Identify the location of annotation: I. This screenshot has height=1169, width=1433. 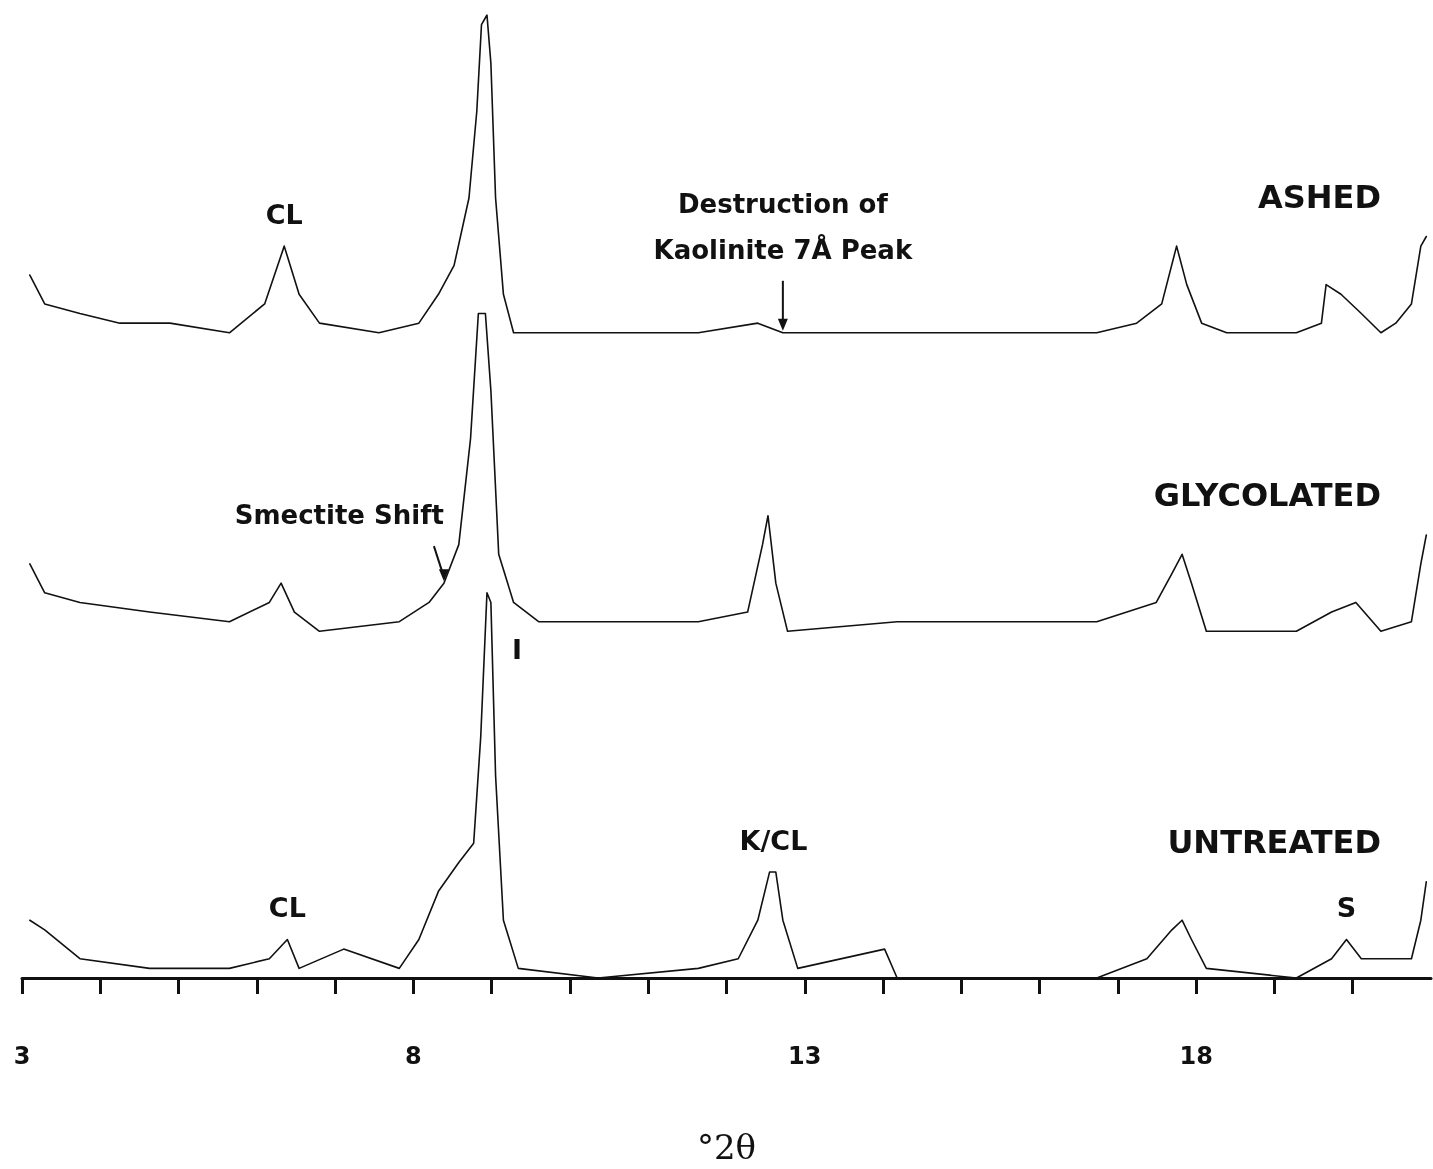
(516, 649).